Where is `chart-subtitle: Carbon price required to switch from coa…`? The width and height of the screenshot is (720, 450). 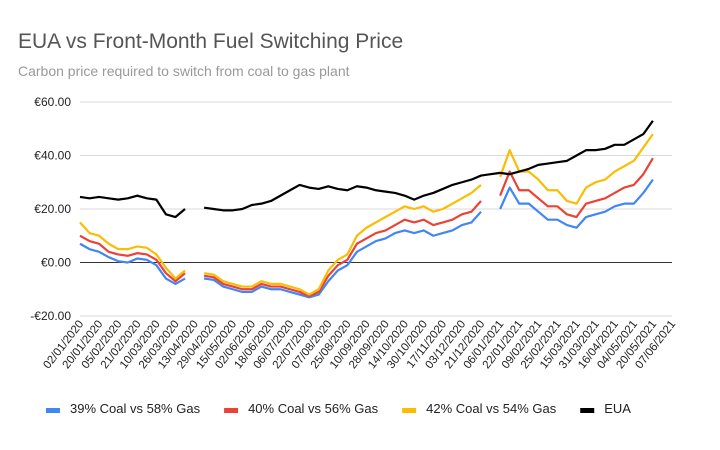
chart-subtitle: Carbon price required to switch from coa… is located at coordinates (184, 71).